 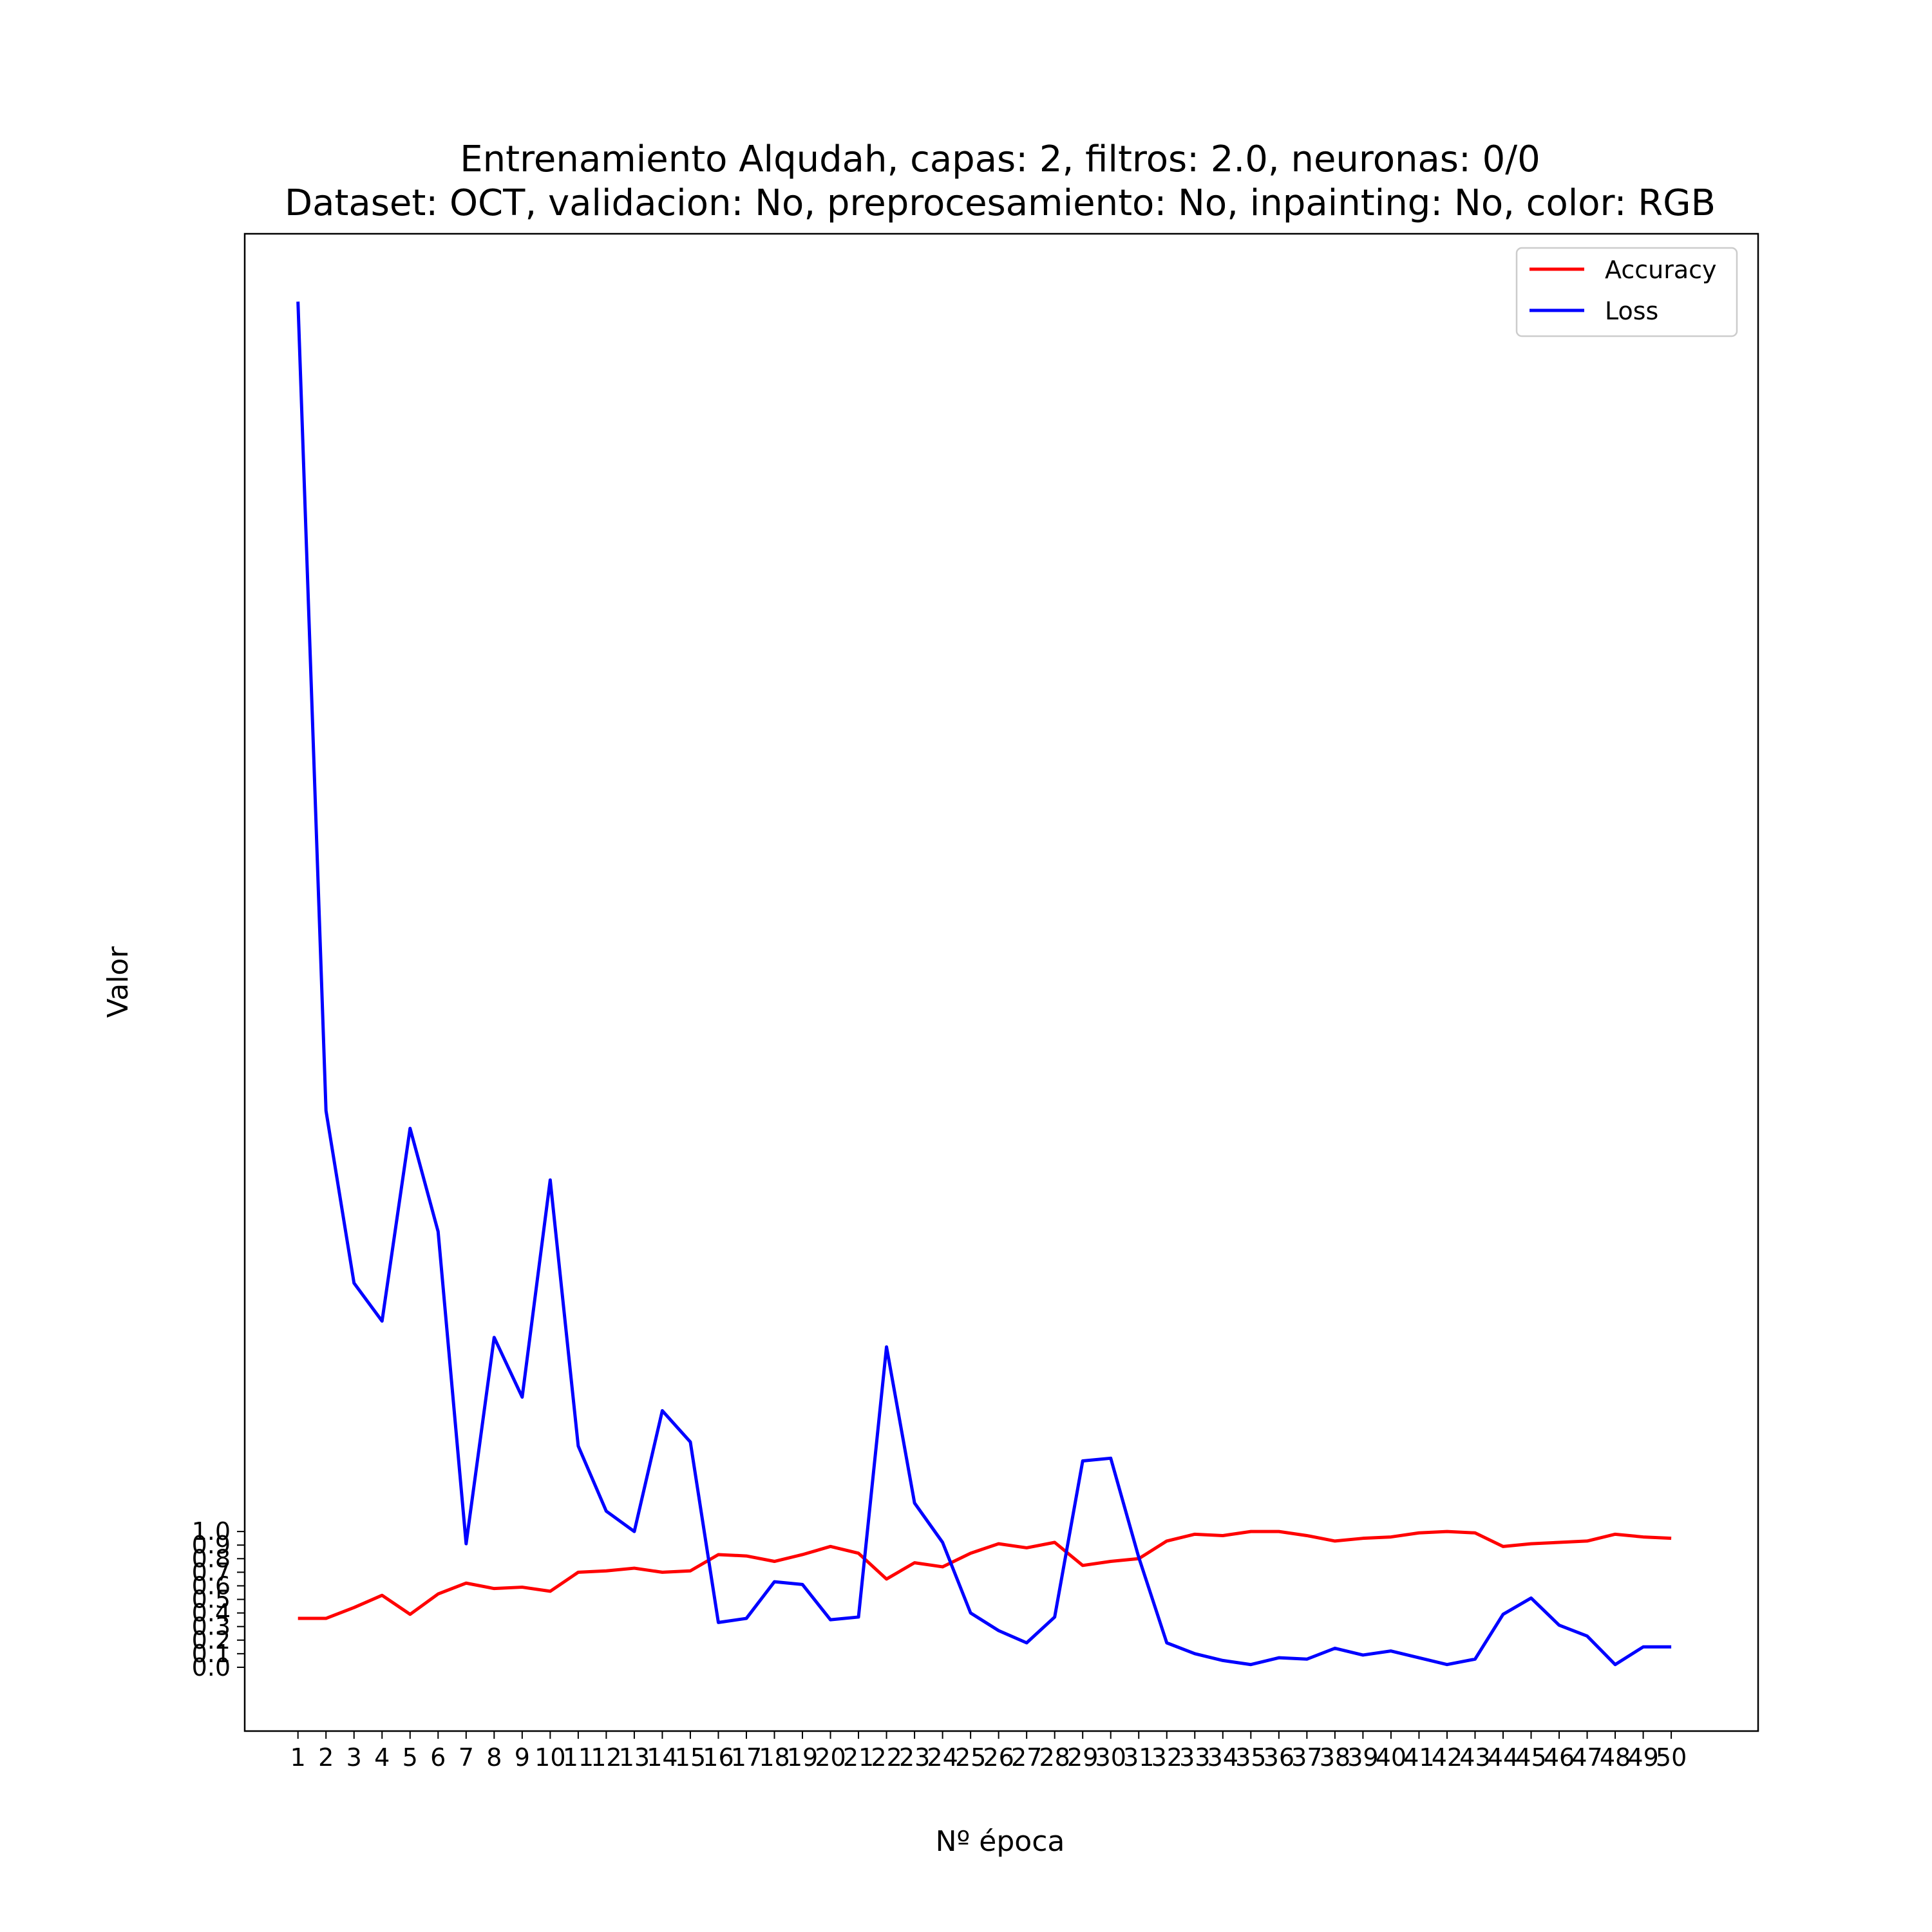 I want to click on x-tick-label: 8, so click(x=494, y=1758).